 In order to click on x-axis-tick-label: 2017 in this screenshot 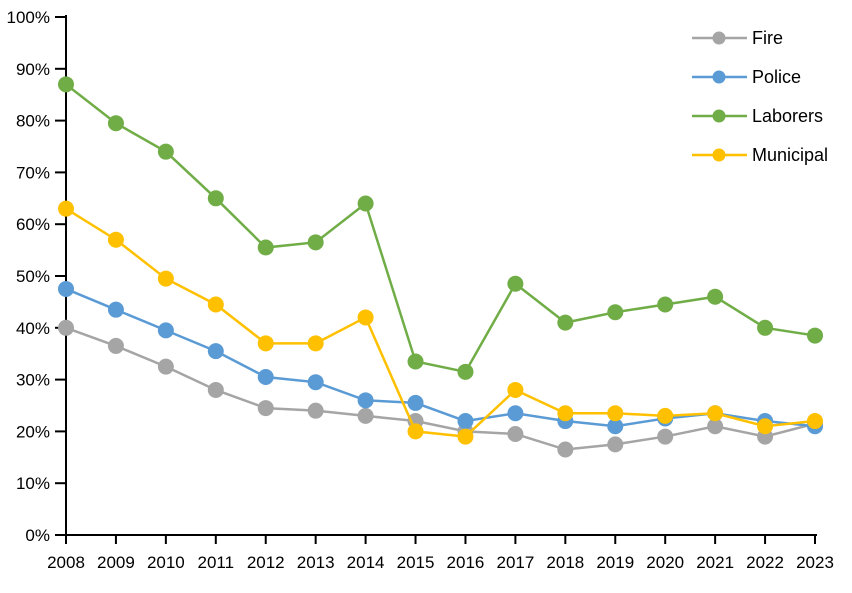, I will do `click(515, 562)`.